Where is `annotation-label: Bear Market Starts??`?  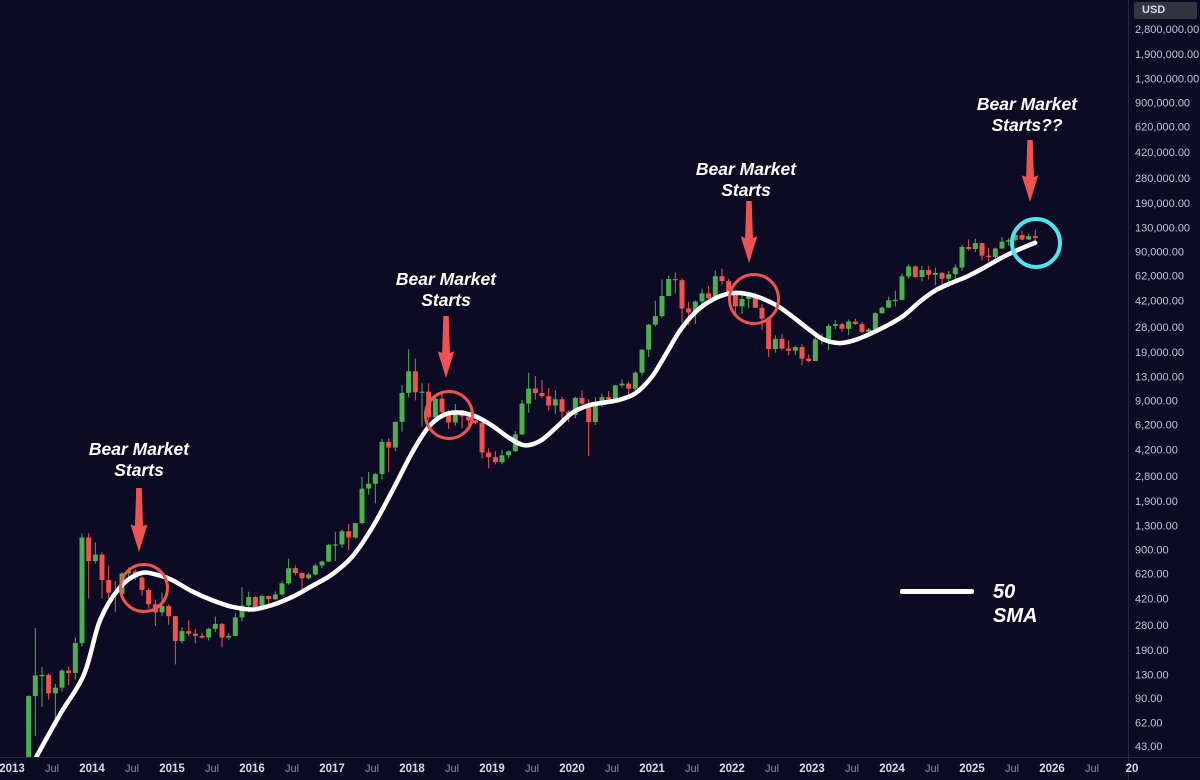
annotation-label: Bear Market Starts?? is located at coordinates (1027, 114).